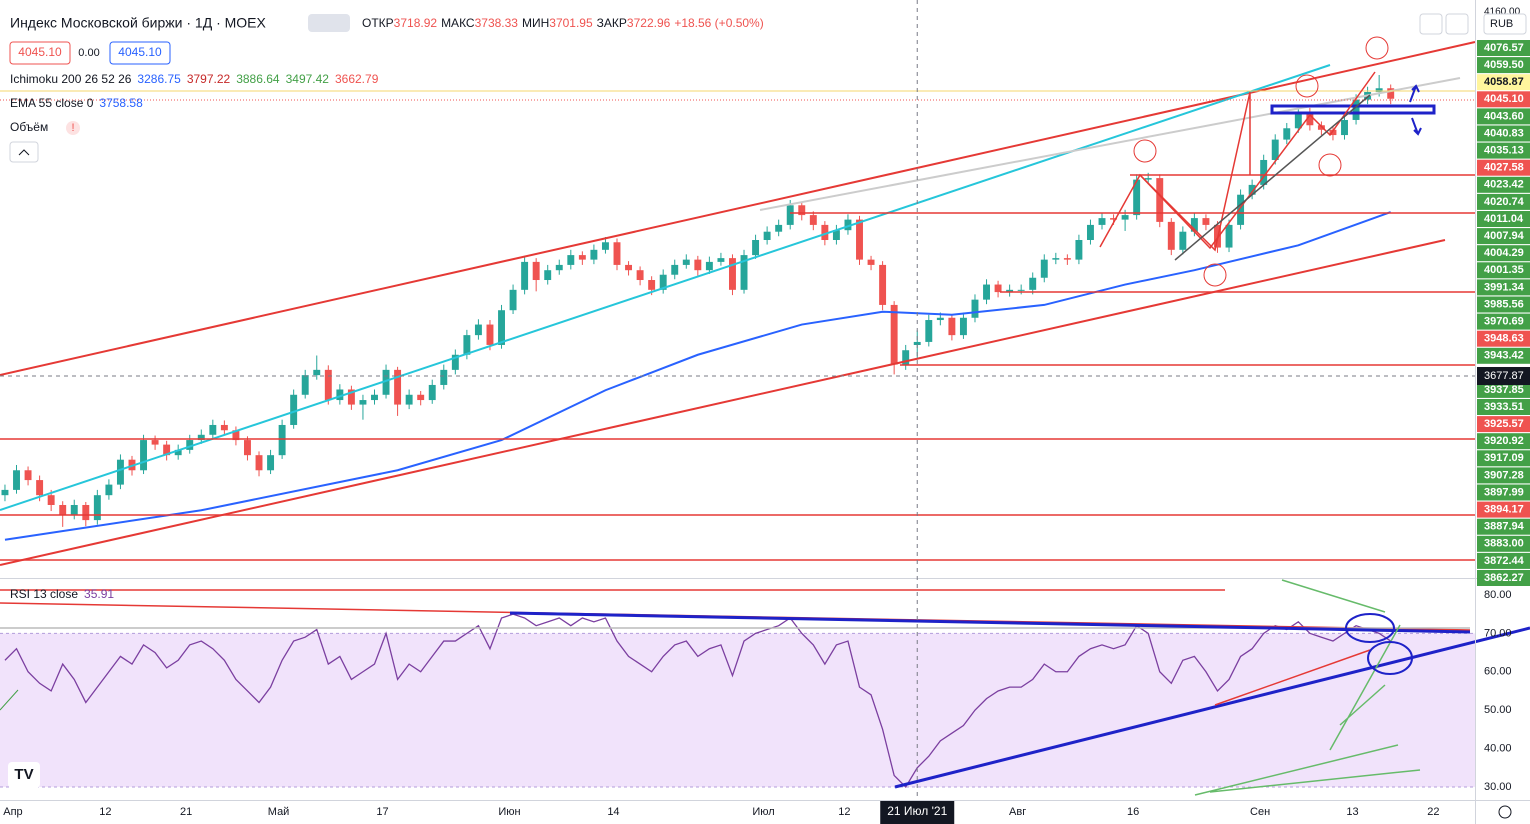 This screenshot has height=824, width=1530. What do you see at coordinates (24, 152) in the screenshot?
I see `collapse-button` at bounding box center [24, 152].